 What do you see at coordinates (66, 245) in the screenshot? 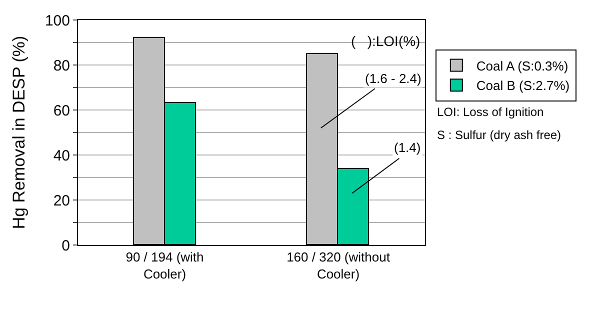
I see `y-tick-label: 0` at bounding box center [66, 245].